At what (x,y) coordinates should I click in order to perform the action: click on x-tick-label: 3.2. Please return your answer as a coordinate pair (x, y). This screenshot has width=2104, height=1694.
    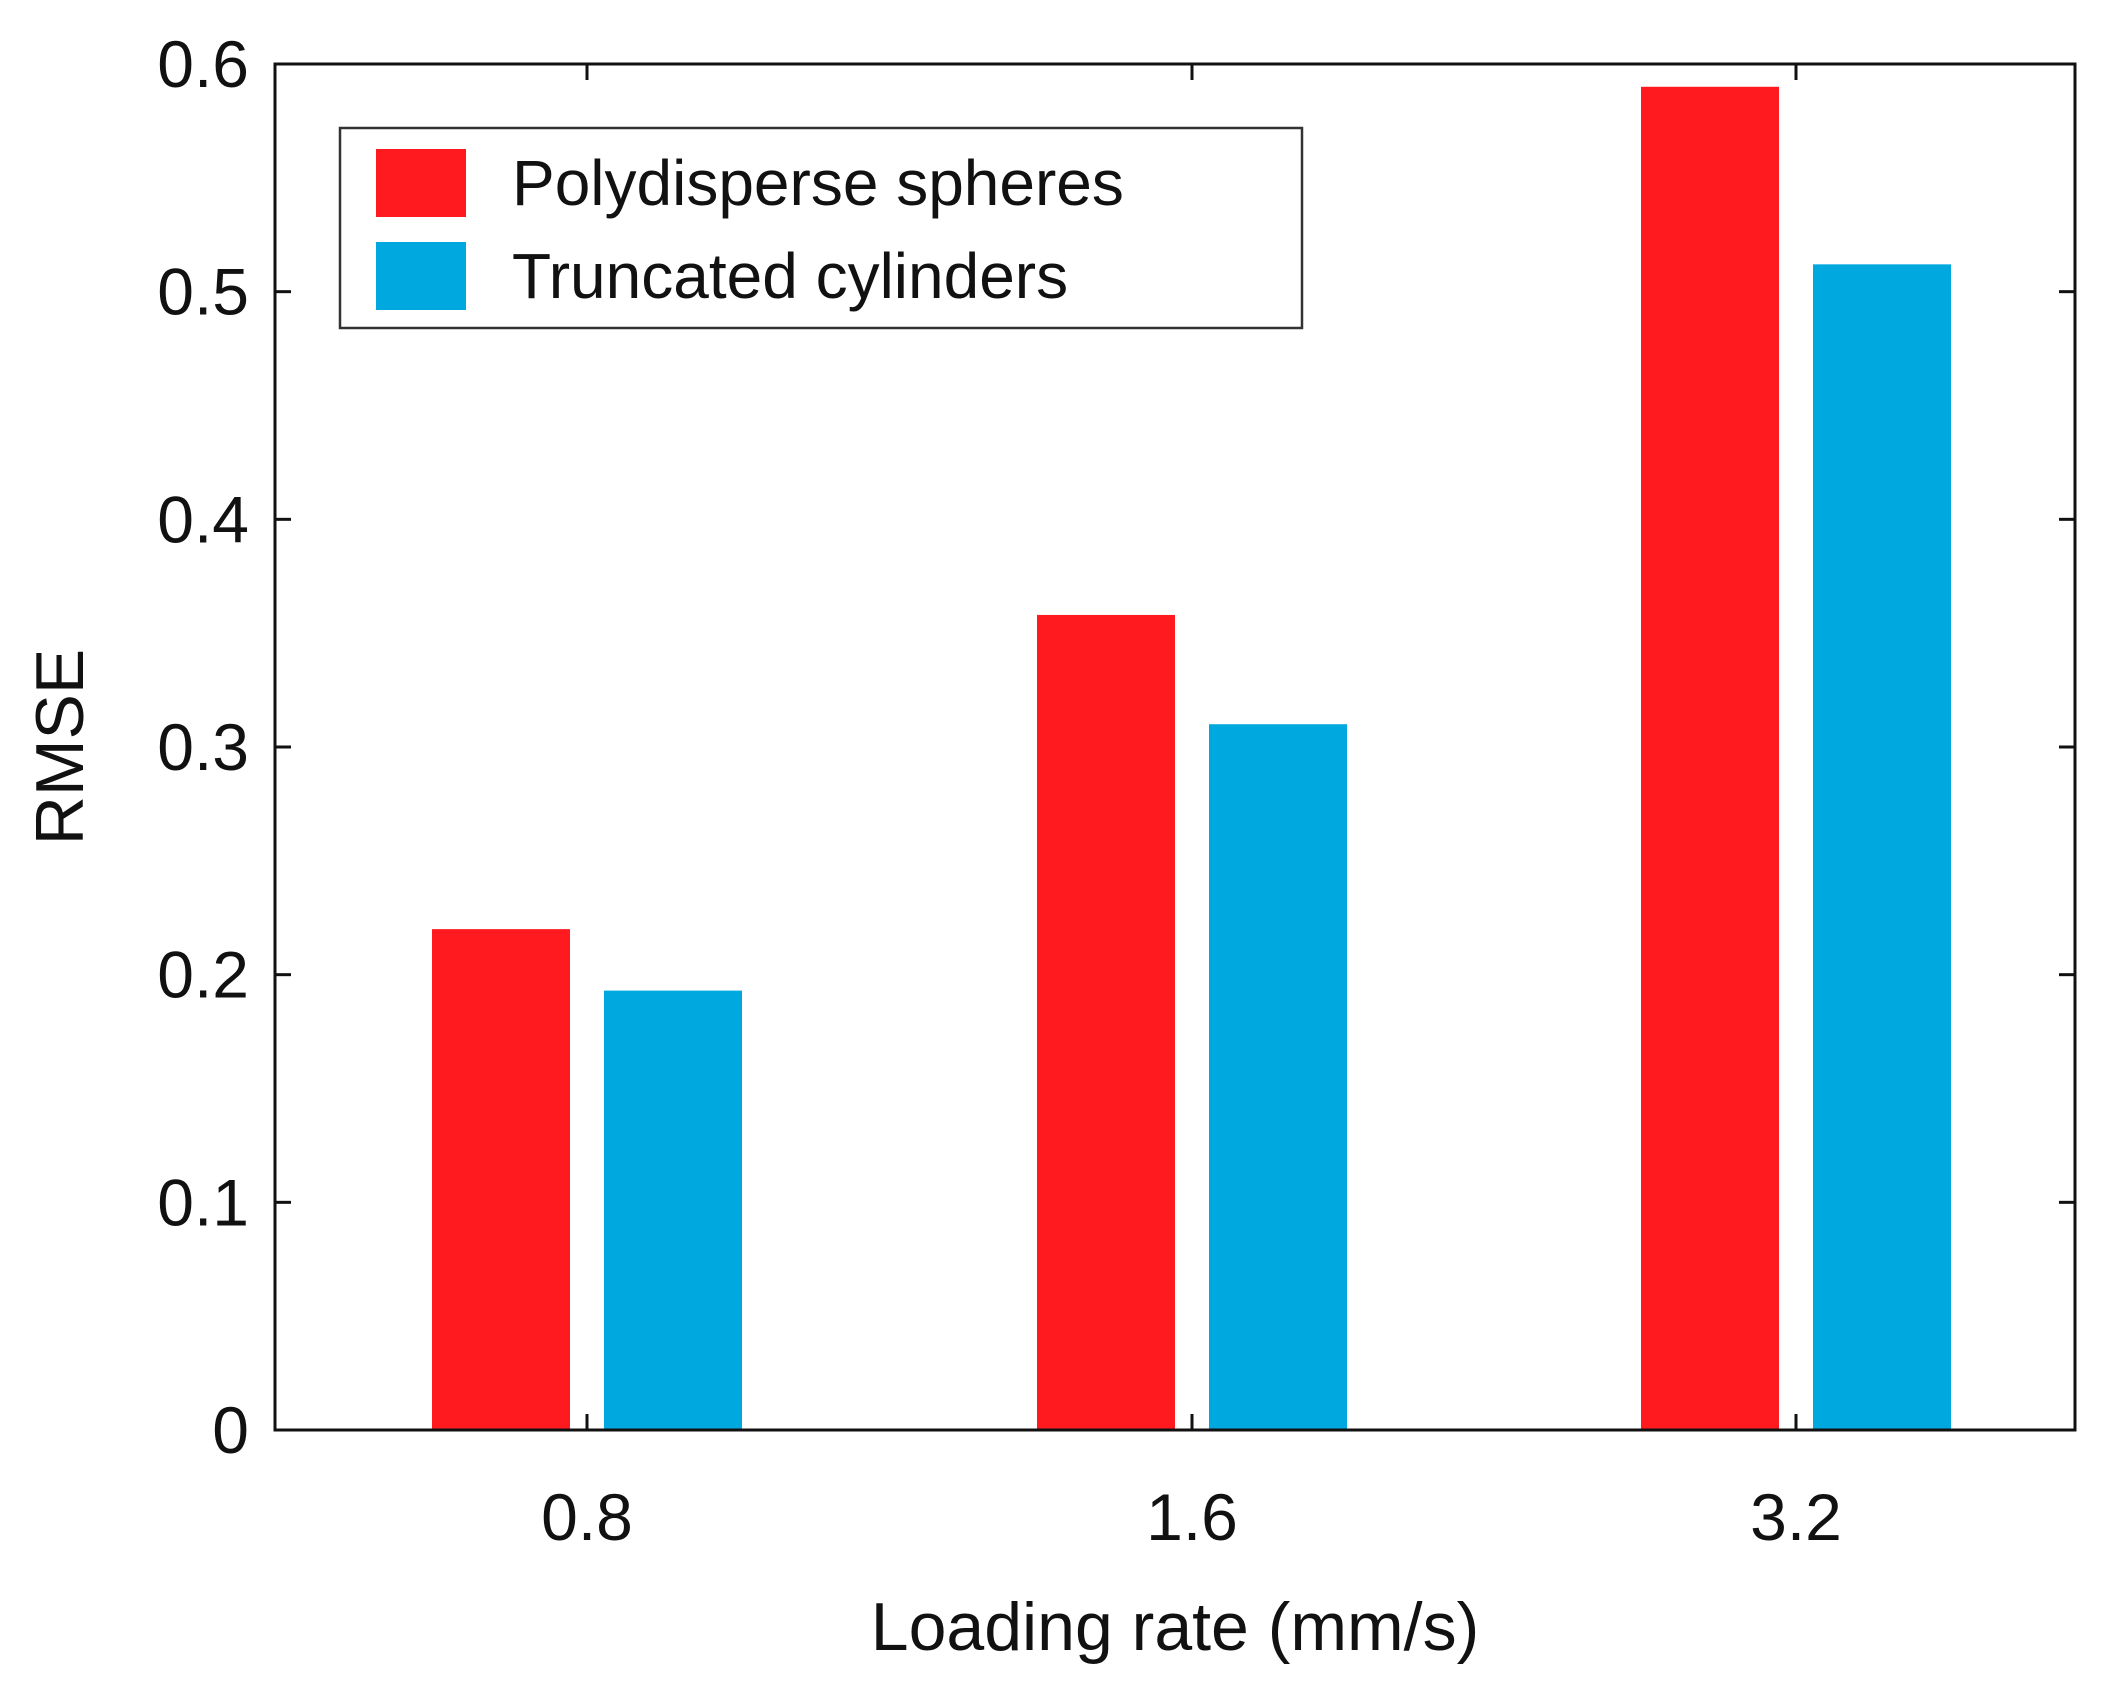
    Looking at the image, I should click on (1796, 1517).